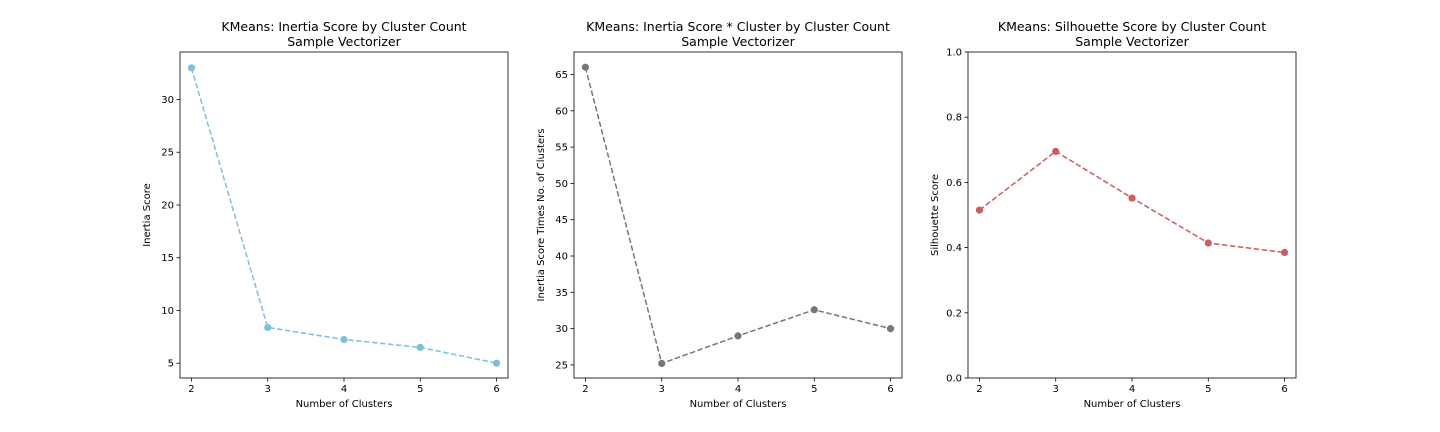 The width and height of the screenshot is (1440, 432). Describe the element at coordinates (935, 215) in the screenshot. I see `y-axis-label: Silhouette Score` at that location.